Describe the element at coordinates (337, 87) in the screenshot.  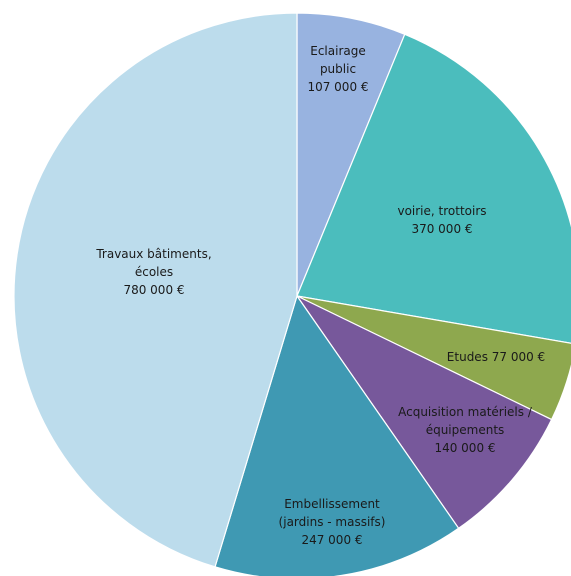
I see `slice-label-line: 107 000 €` at that location.